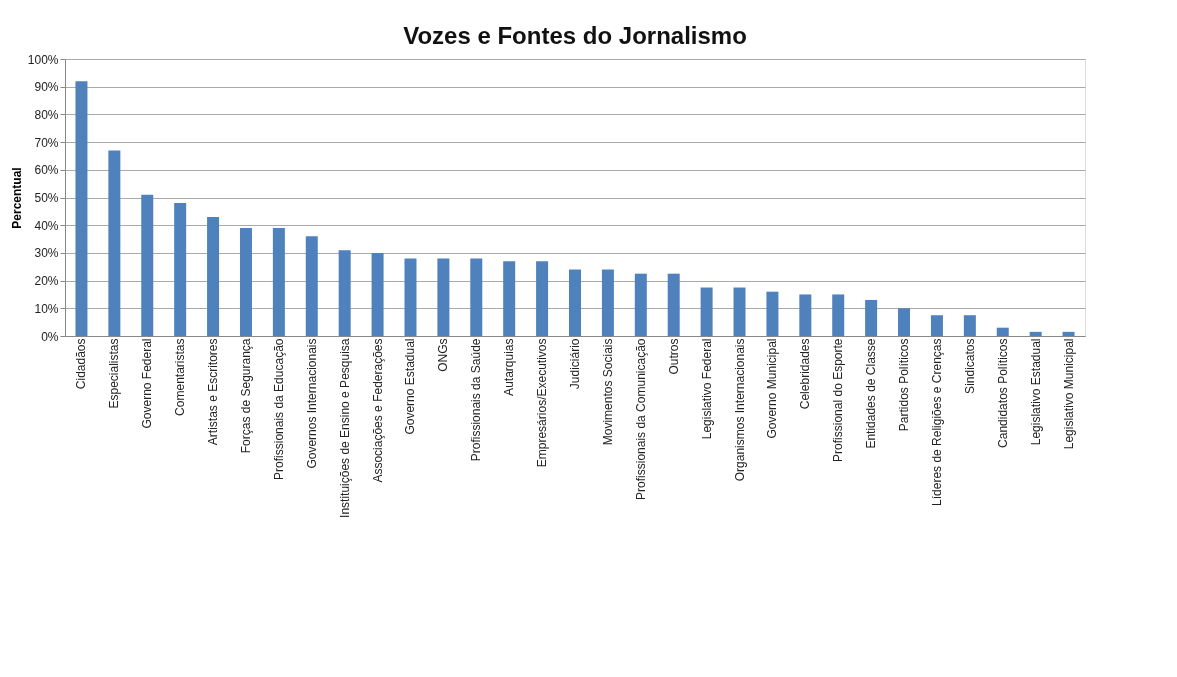 The image size is (1177, 677). Describe the element at coordinates (607, 392) in the screenshot. I see `x-tick-label: Movimentos Sociais` at that location.